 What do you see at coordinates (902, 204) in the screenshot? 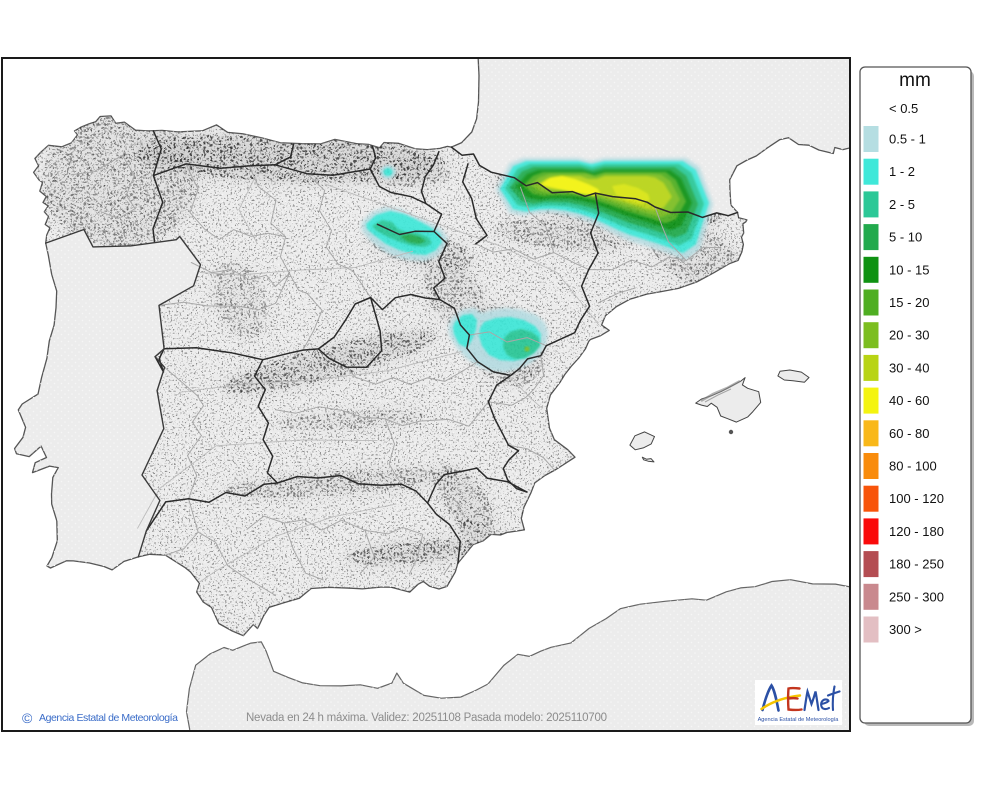
I see `svg-text: 2 - 5` at bounding box center [902, 204].